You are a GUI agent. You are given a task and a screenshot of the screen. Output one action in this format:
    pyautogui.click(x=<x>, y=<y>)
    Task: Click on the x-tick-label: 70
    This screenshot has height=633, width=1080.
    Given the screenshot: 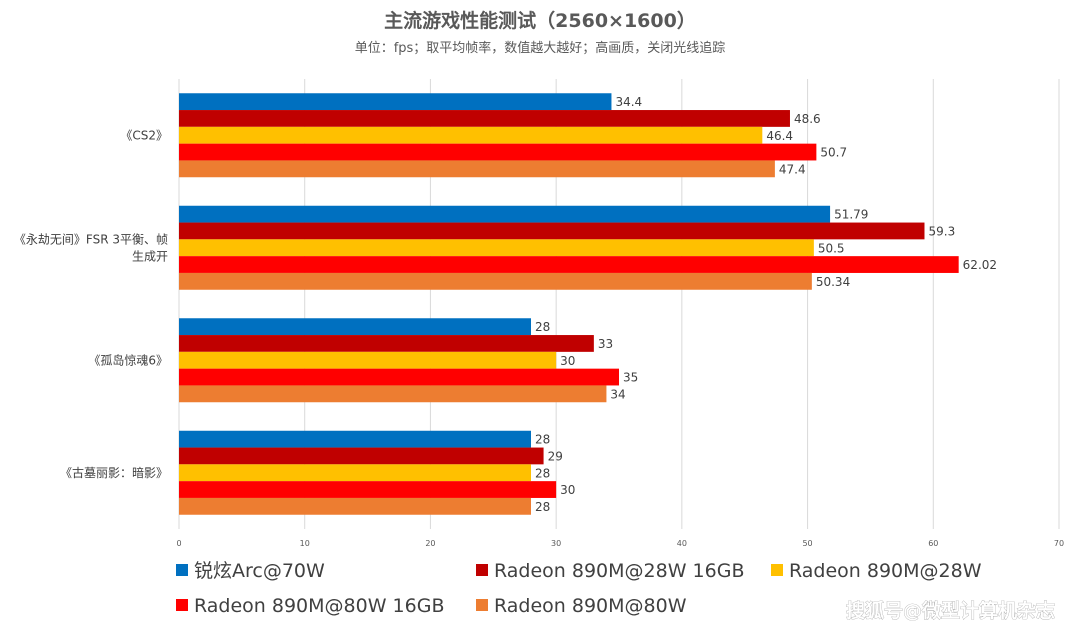 What is the action you would take?
    pyautogui.click(x=1059, y=543)
    